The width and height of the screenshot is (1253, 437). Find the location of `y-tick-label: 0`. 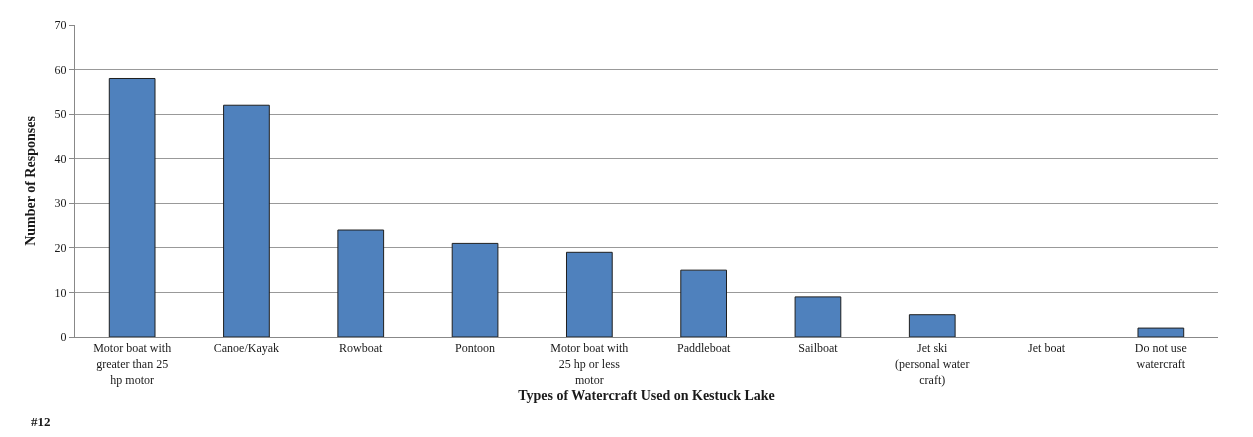

y-tick-label: 0 is located at coordinates (63, 337).